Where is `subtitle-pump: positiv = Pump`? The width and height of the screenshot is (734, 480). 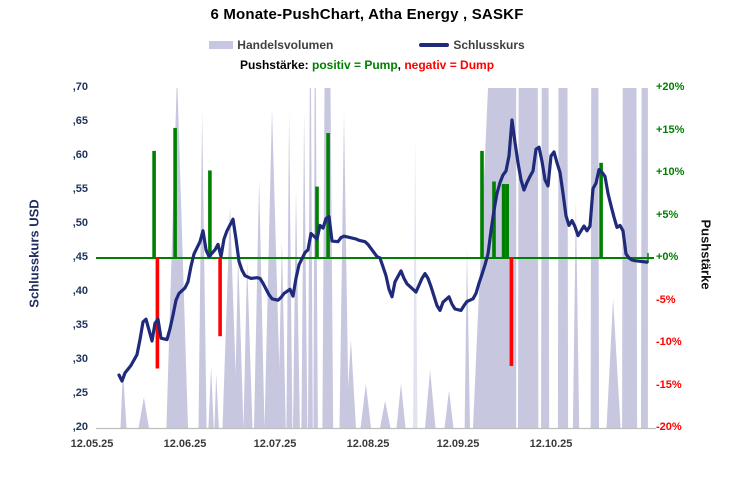
subtitle-pump: positiv = Pump is located at coordinates (354, 65).